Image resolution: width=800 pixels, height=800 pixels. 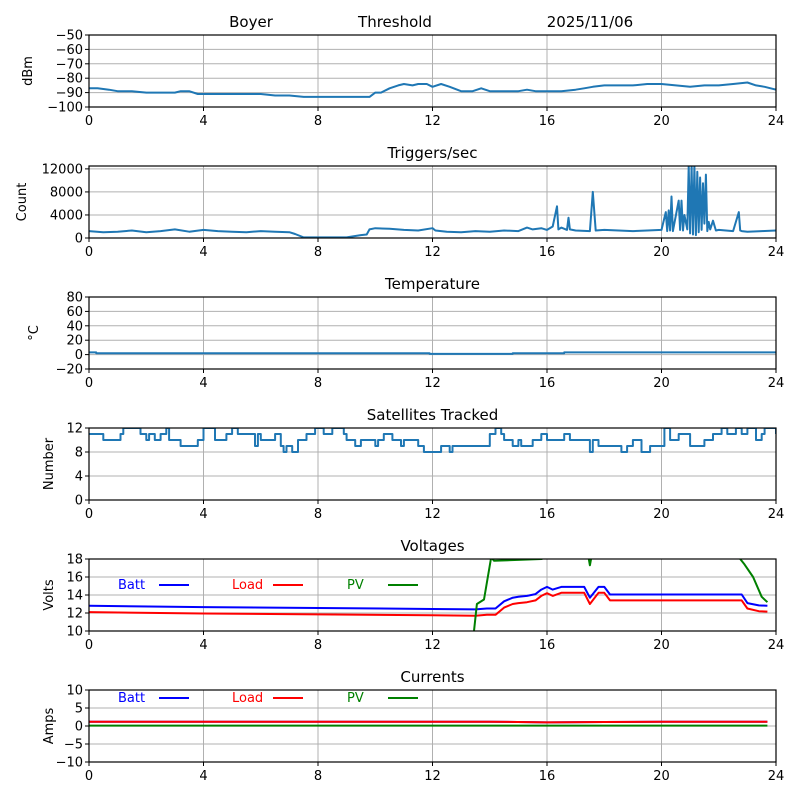 I want to click on y-axis-label: °C, so click(x=34, y=333).